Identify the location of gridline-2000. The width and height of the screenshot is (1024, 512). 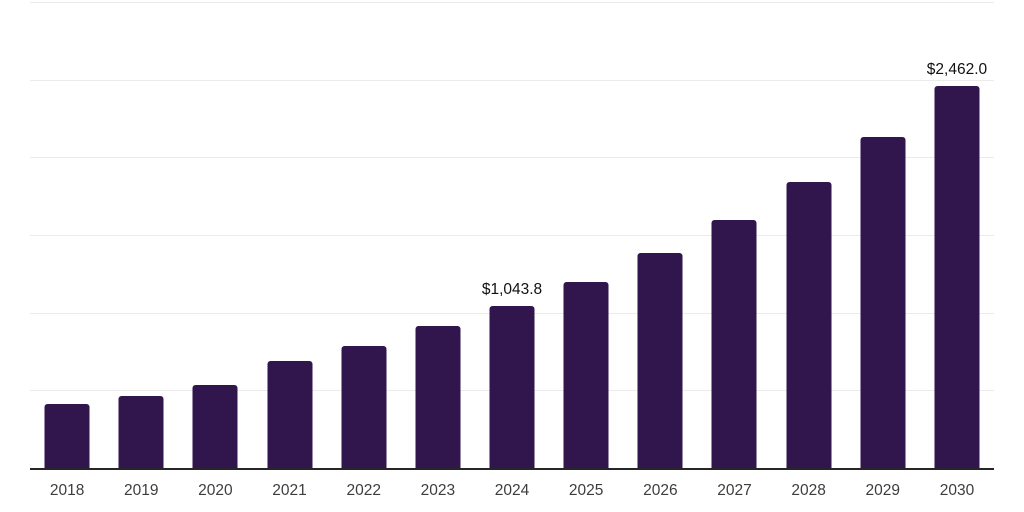
(512, 157).